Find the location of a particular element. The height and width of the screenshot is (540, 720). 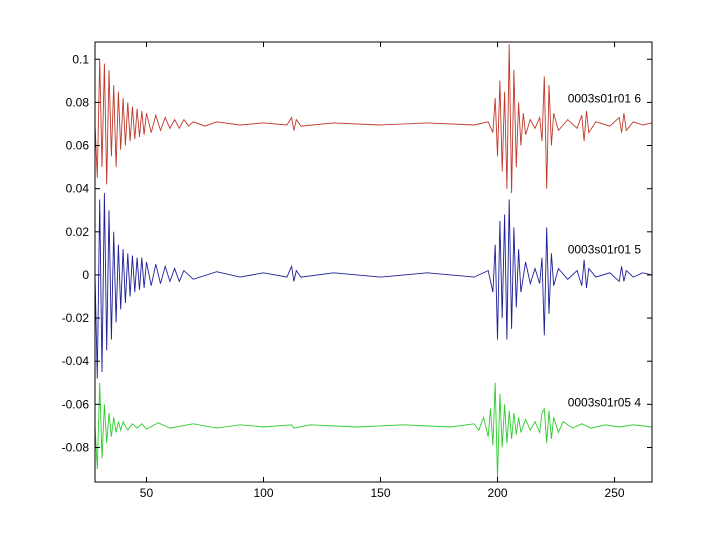

series-labels: 0003s01r01 6 0003s01r01 5 0003s01r05 4 is located at coordinates (605, 250).